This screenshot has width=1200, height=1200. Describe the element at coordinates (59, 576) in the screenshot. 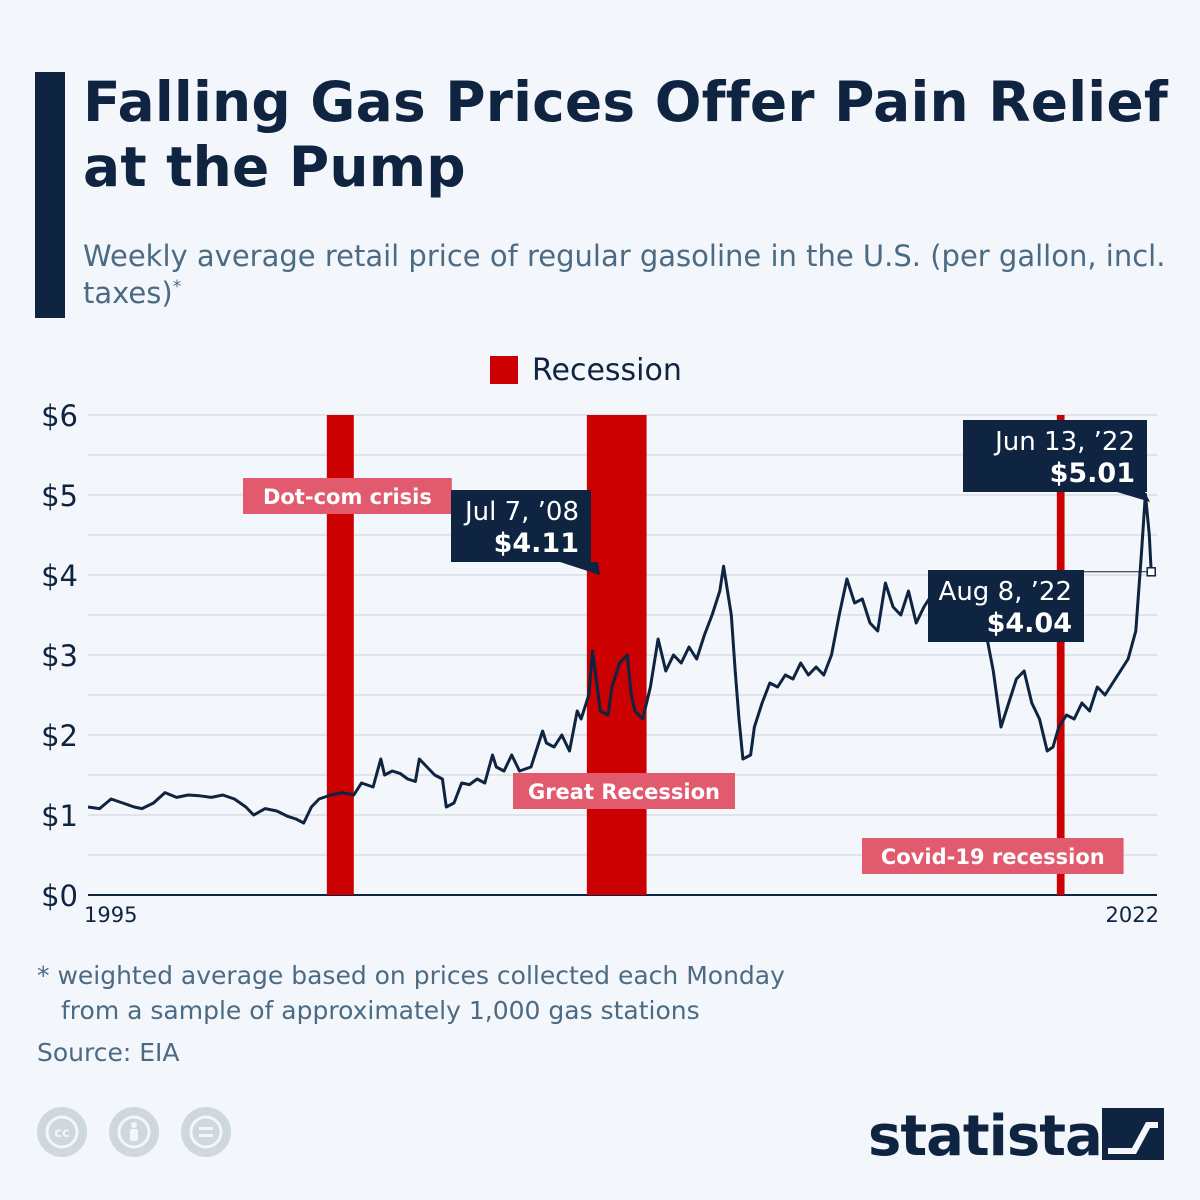

I see `y-tick-label: $4` at that location.